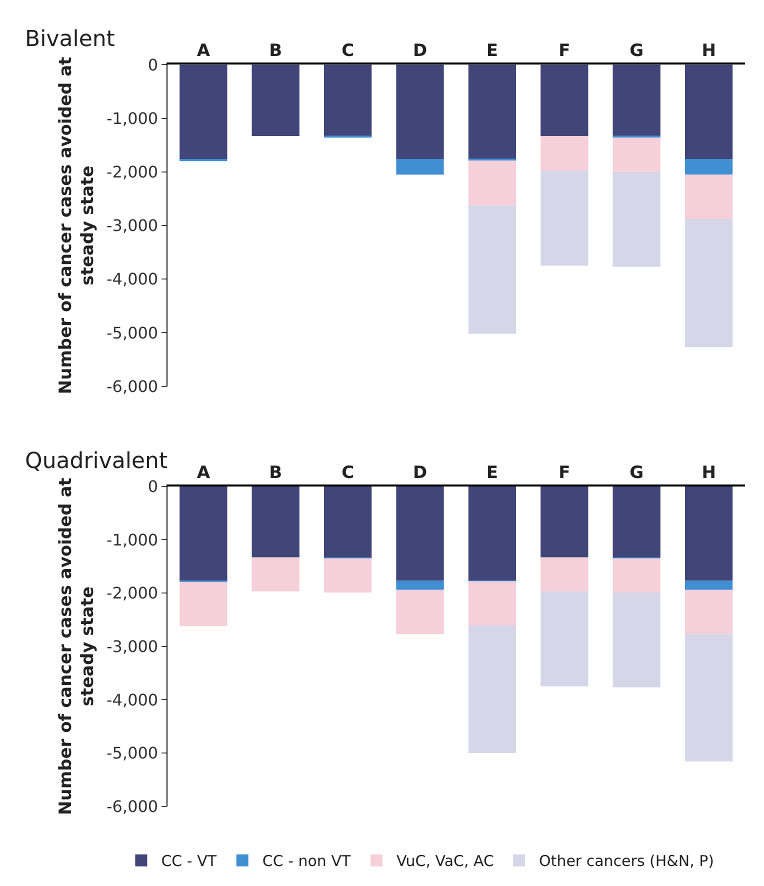  What do you see at coordinates (189, 861) in the screenshot?
I see `legend-label: CC - VT` at bounding box center [189, 861].